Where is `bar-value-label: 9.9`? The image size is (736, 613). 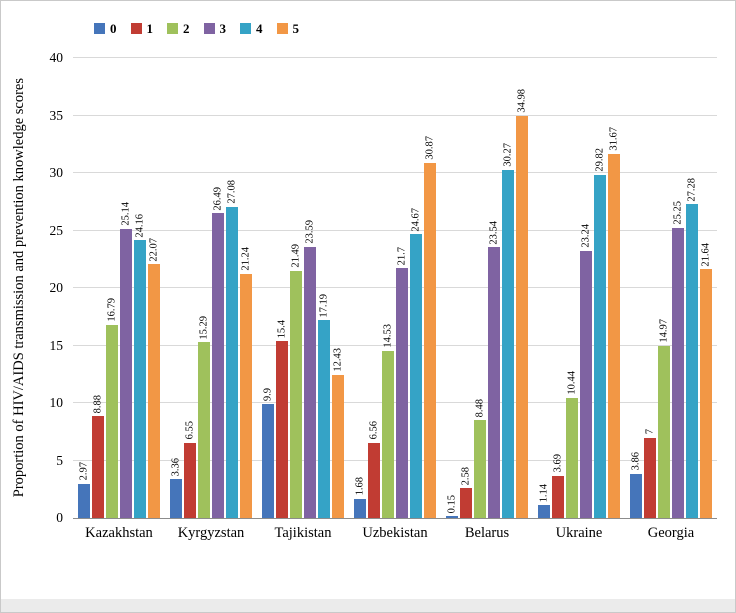 bar-value-label: 9.9 is located at coordinates (268, 395).